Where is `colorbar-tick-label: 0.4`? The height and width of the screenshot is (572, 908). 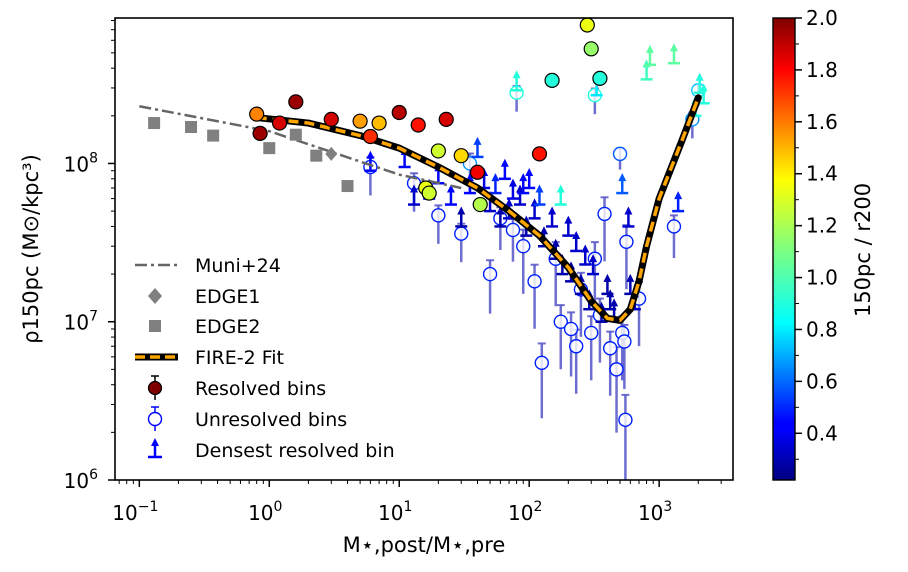
colorbar-tick-label: 0.4 is located at coordinates (822, 433).